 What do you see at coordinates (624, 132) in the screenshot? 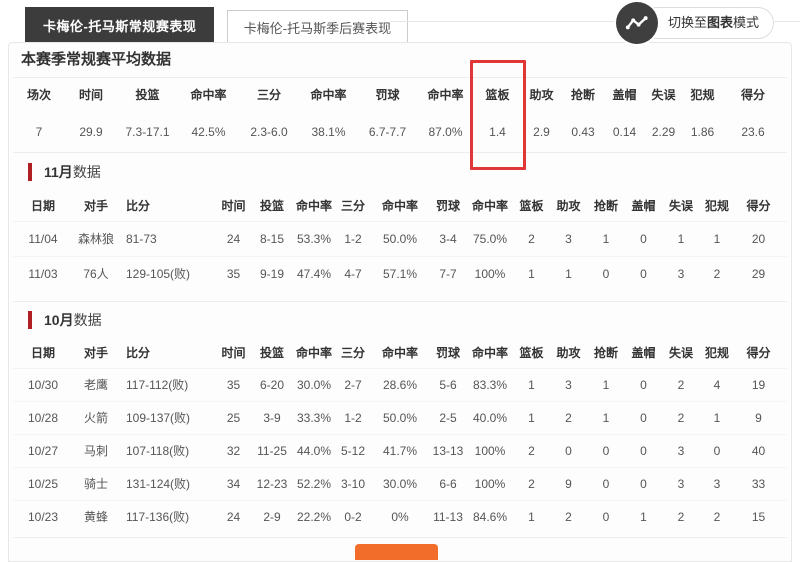
I see `value-cell: 0.14` at bounding box center [624, 132].